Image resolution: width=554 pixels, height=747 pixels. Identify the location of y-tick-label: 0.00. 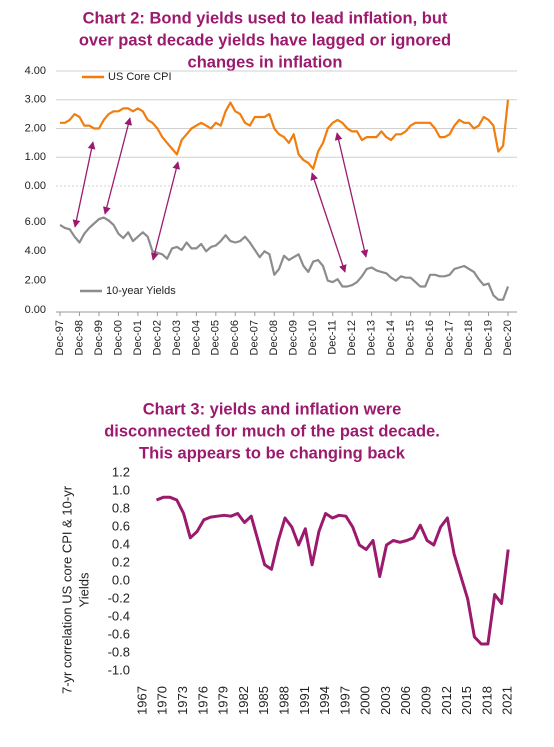
(35, 186).